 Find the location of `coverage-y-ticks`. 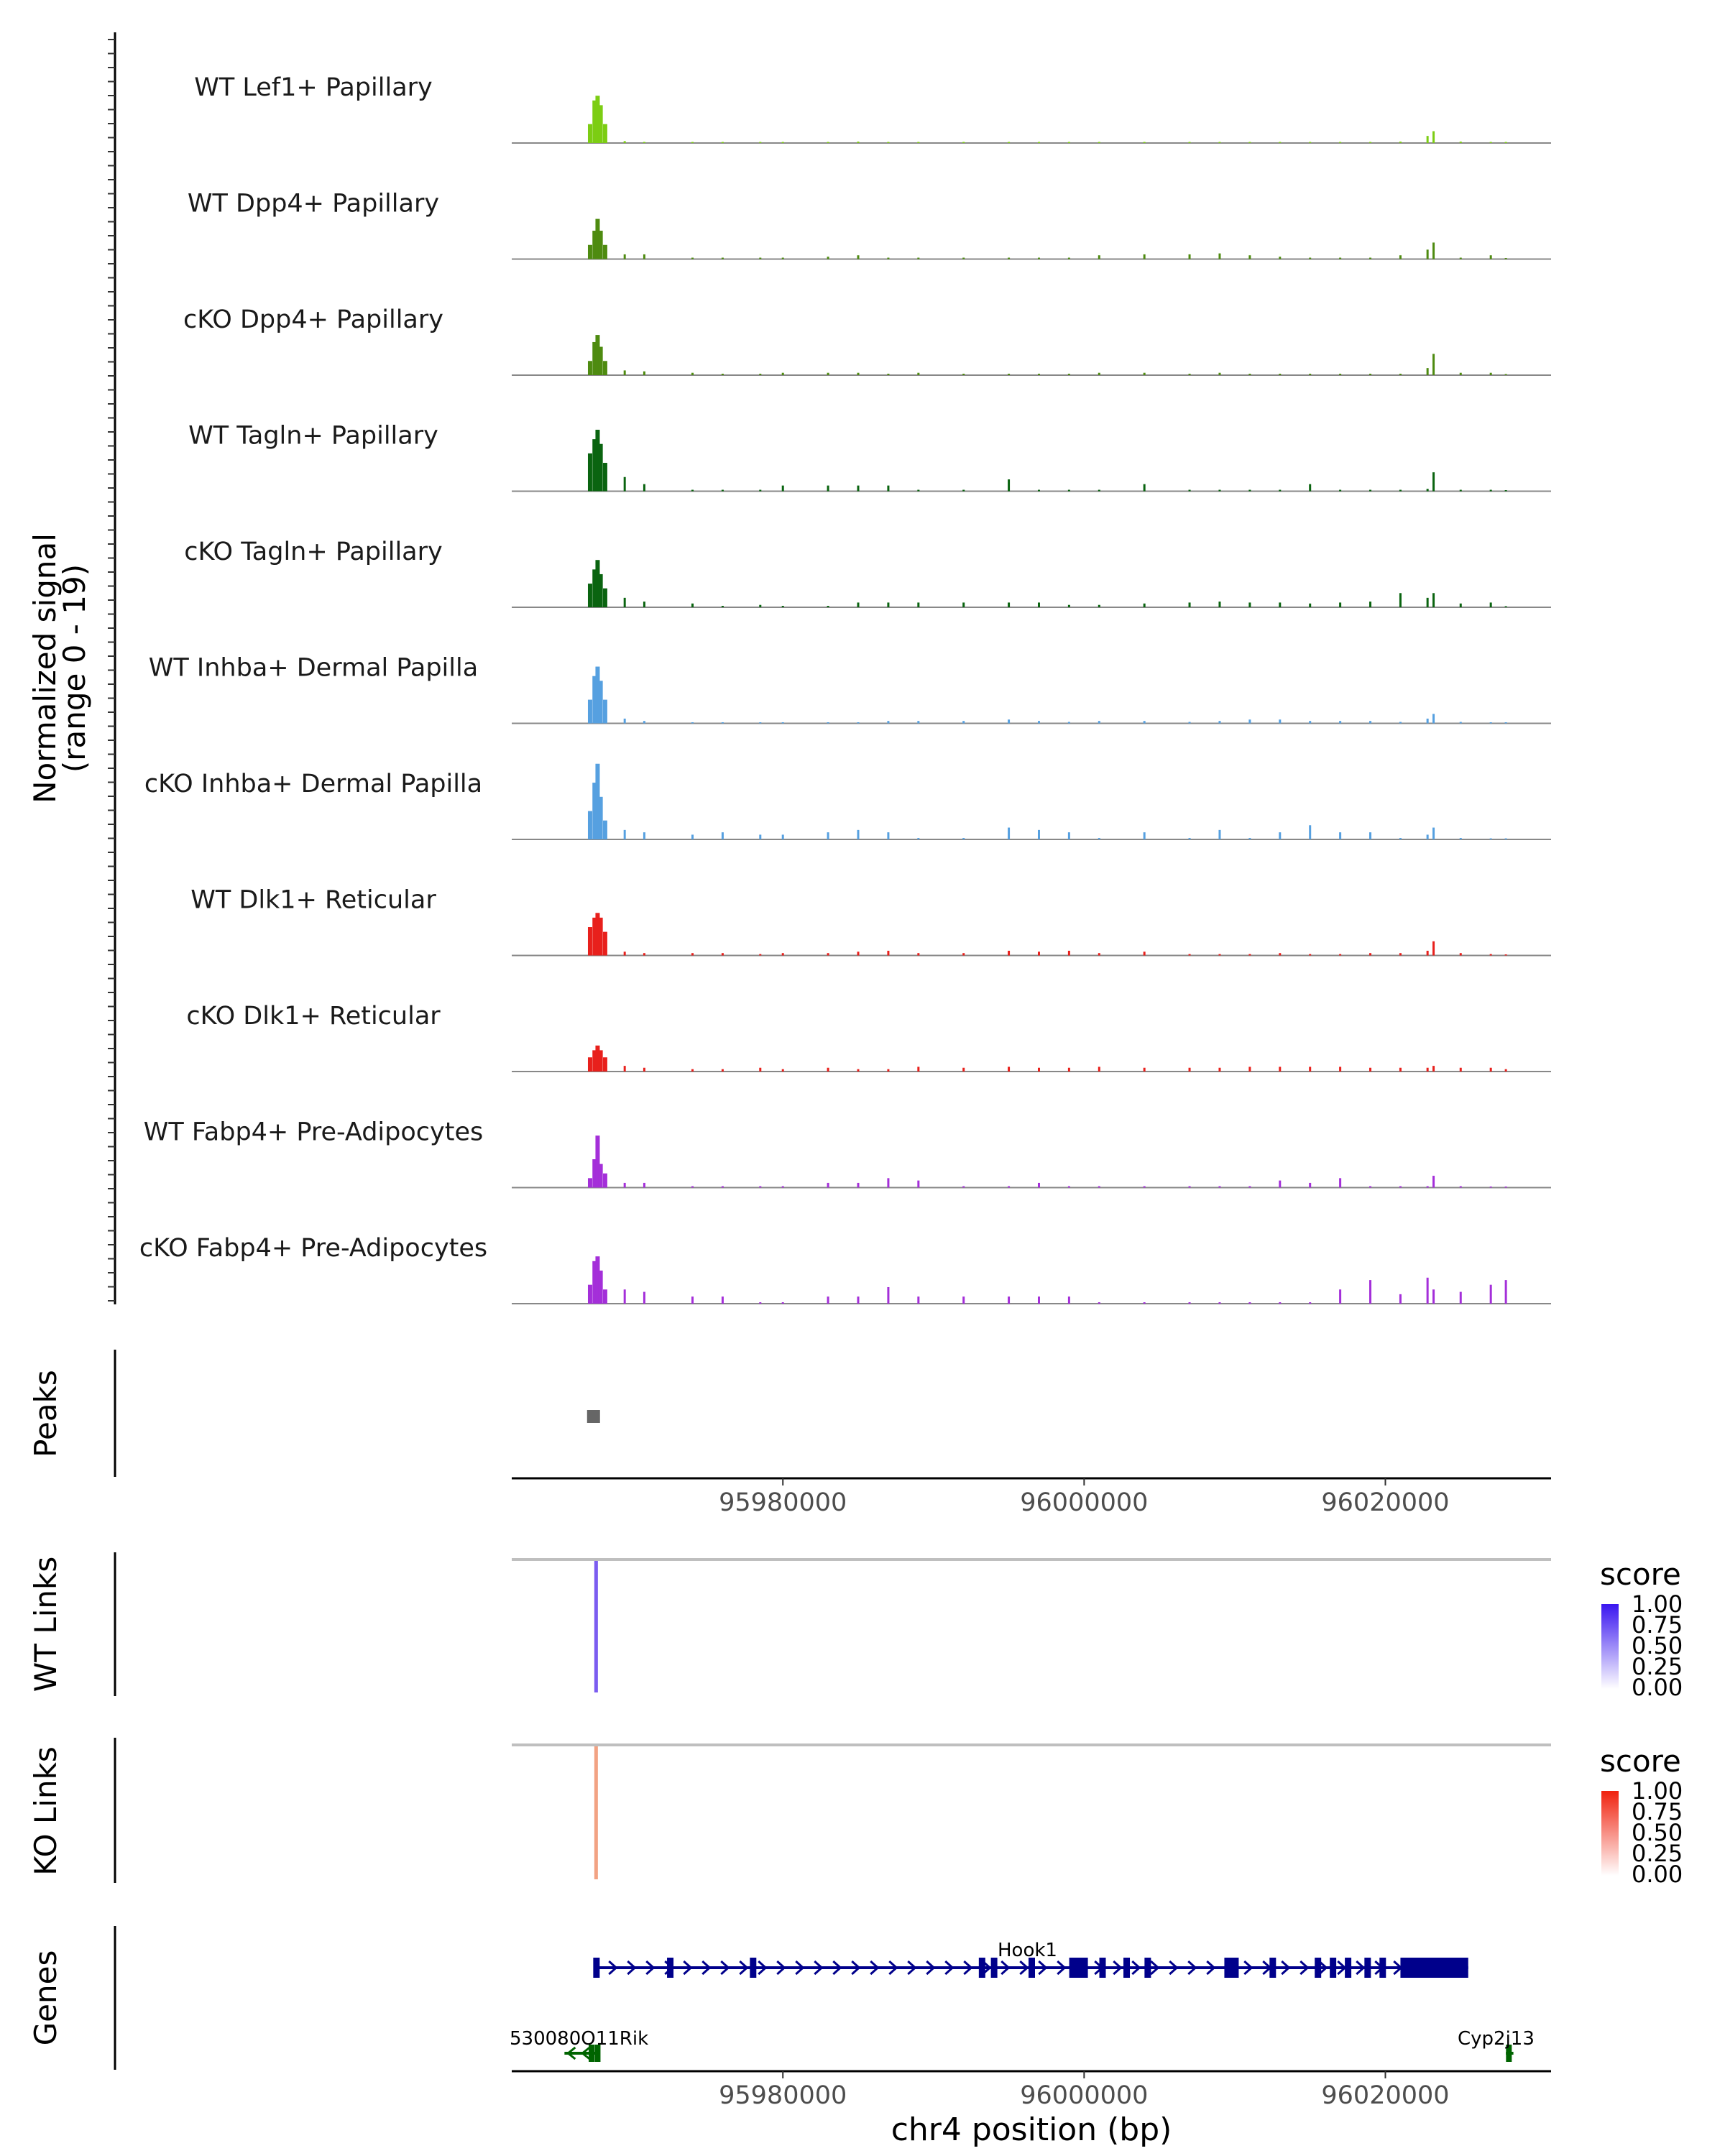

coverage-y-ticks is located at coordinates (111, 670).